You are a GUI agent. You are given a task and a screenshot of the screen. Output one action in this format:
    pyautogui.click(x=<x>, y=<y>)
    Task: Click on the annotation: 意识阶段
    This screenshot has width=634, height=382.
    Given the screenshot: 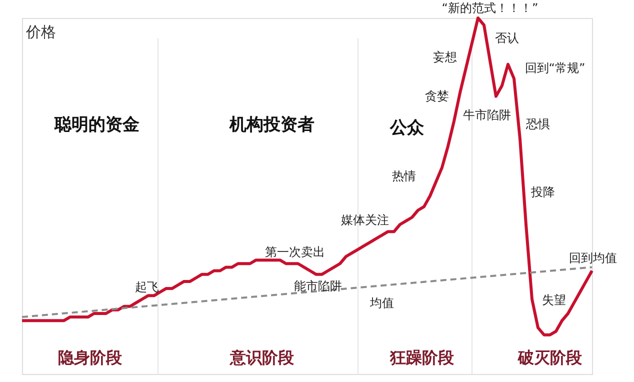 What is the action you would take?
    pyautogui.click(x=262, y=357)
    